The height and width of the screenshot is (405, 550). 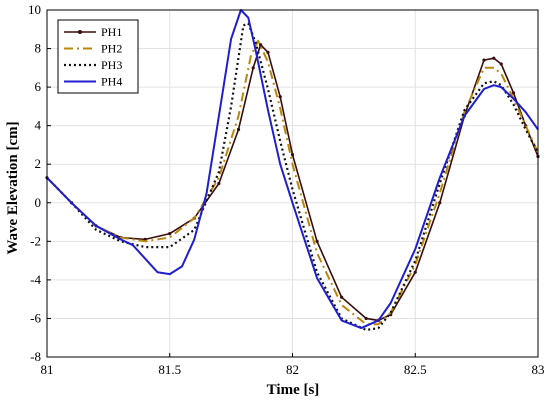 I want to click on y-tick-label: 0, so click(x=38, y=202).